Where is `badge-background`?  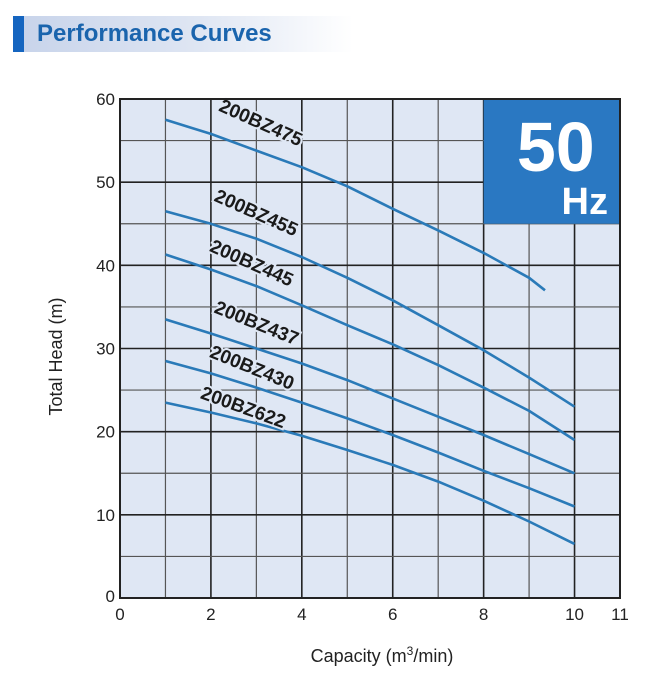 badge-background is located at coordinates (551, 161).